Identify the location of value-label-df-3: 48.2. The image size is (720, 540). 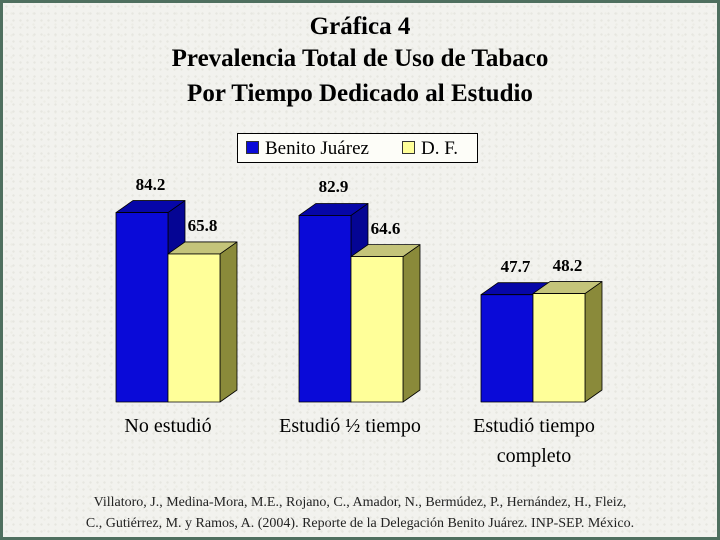
(567, 265).